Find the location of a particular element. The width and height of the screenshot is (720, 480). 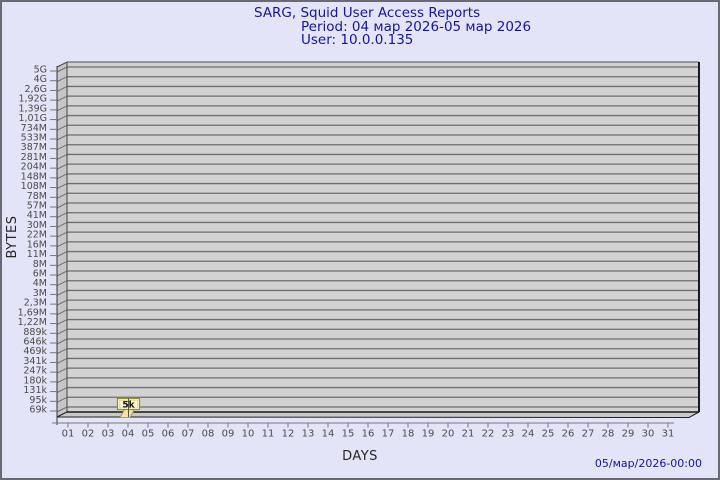

x-tick-label: 28 is located at coordinates (608, 434).